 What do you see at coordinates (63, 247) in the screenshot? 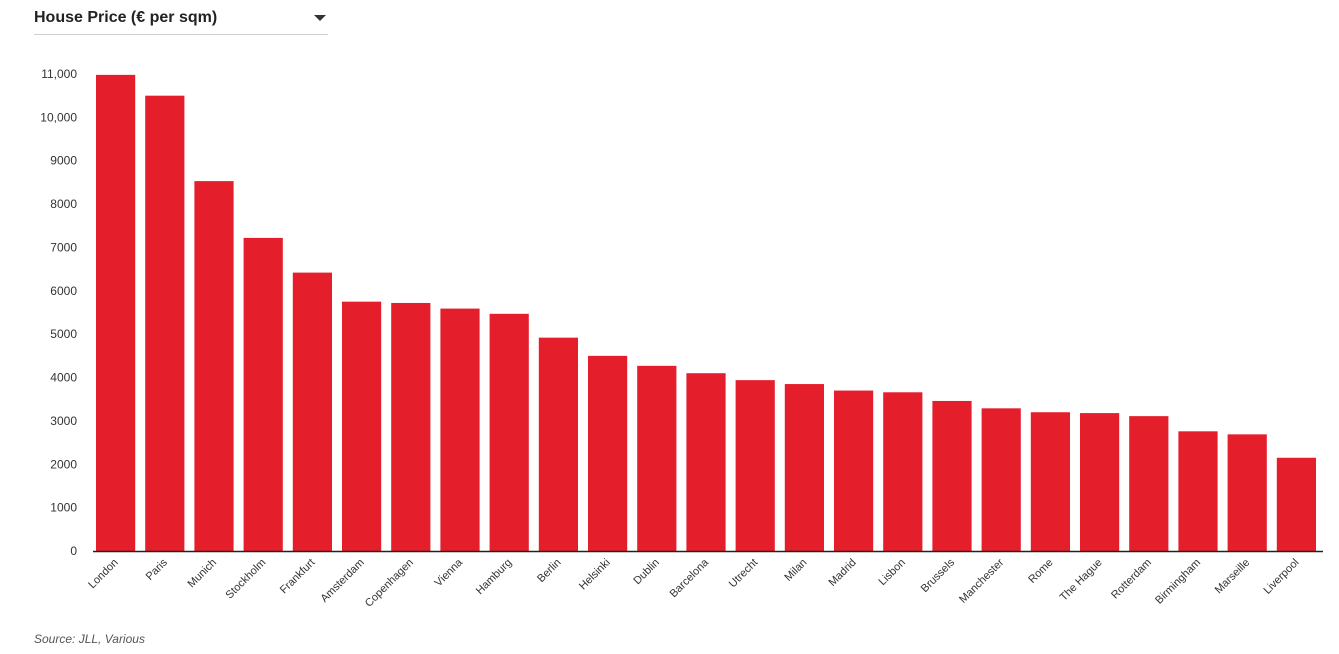
I see `y-tick-label: 7000` at bounding box center [63, 247].